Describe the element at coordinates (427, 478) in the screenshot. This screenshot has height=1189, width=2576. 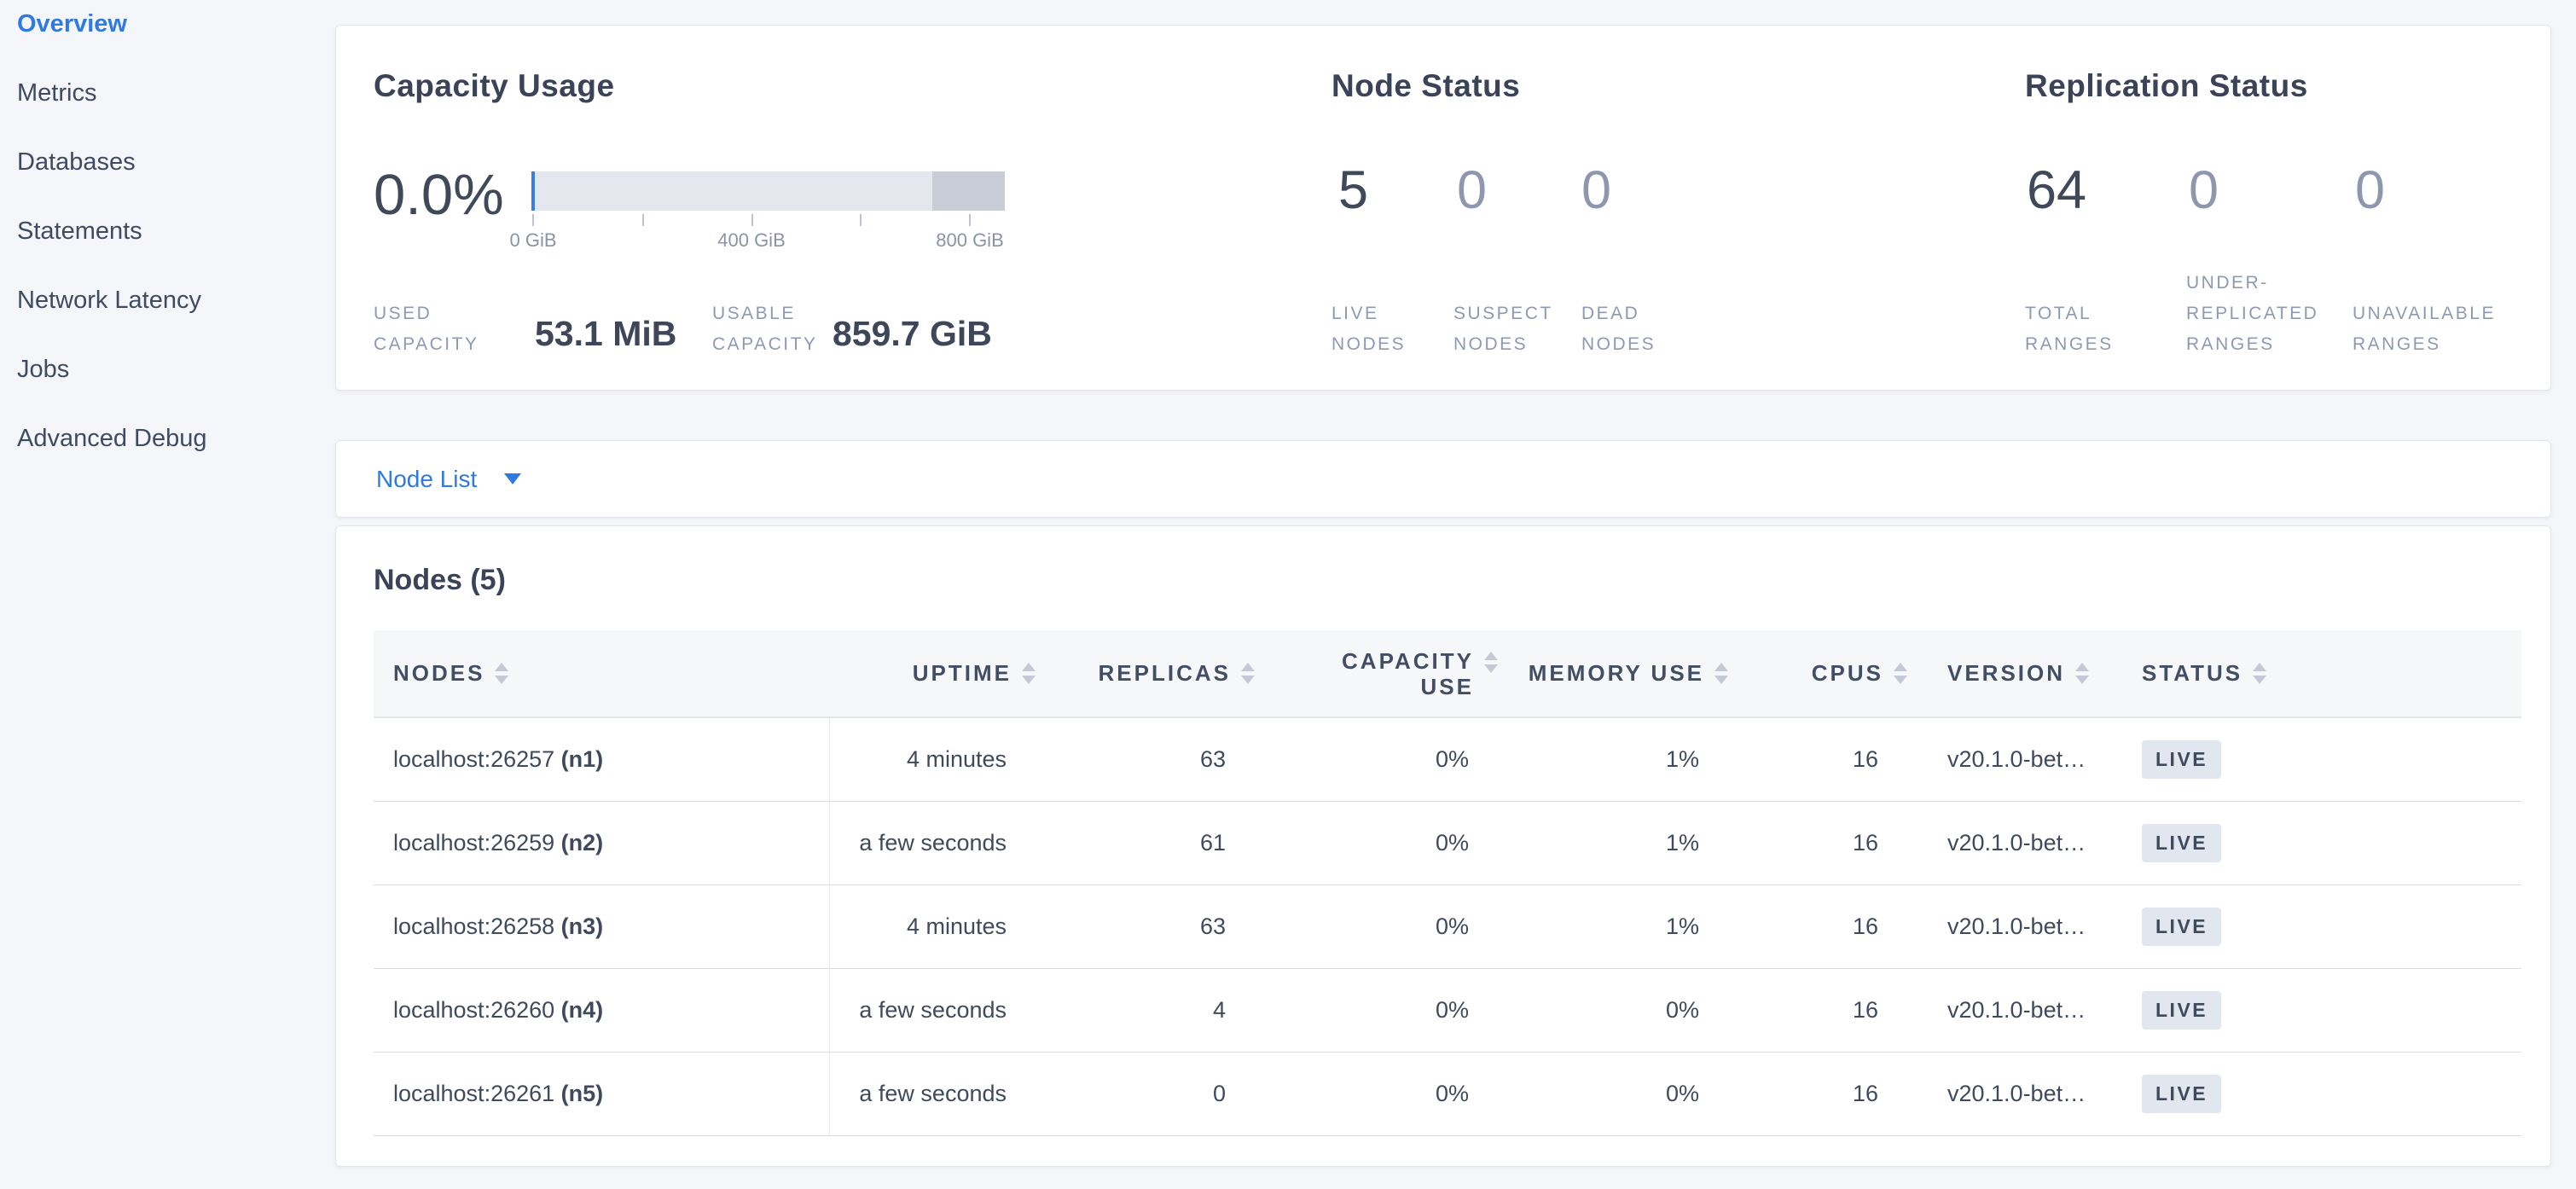
I see `node-list-dropdown-label: Node List` at that location.